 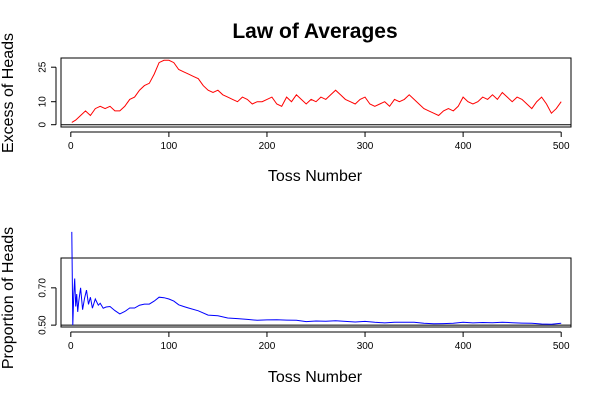 I want to click on series-line, so click(x=316, y=91).